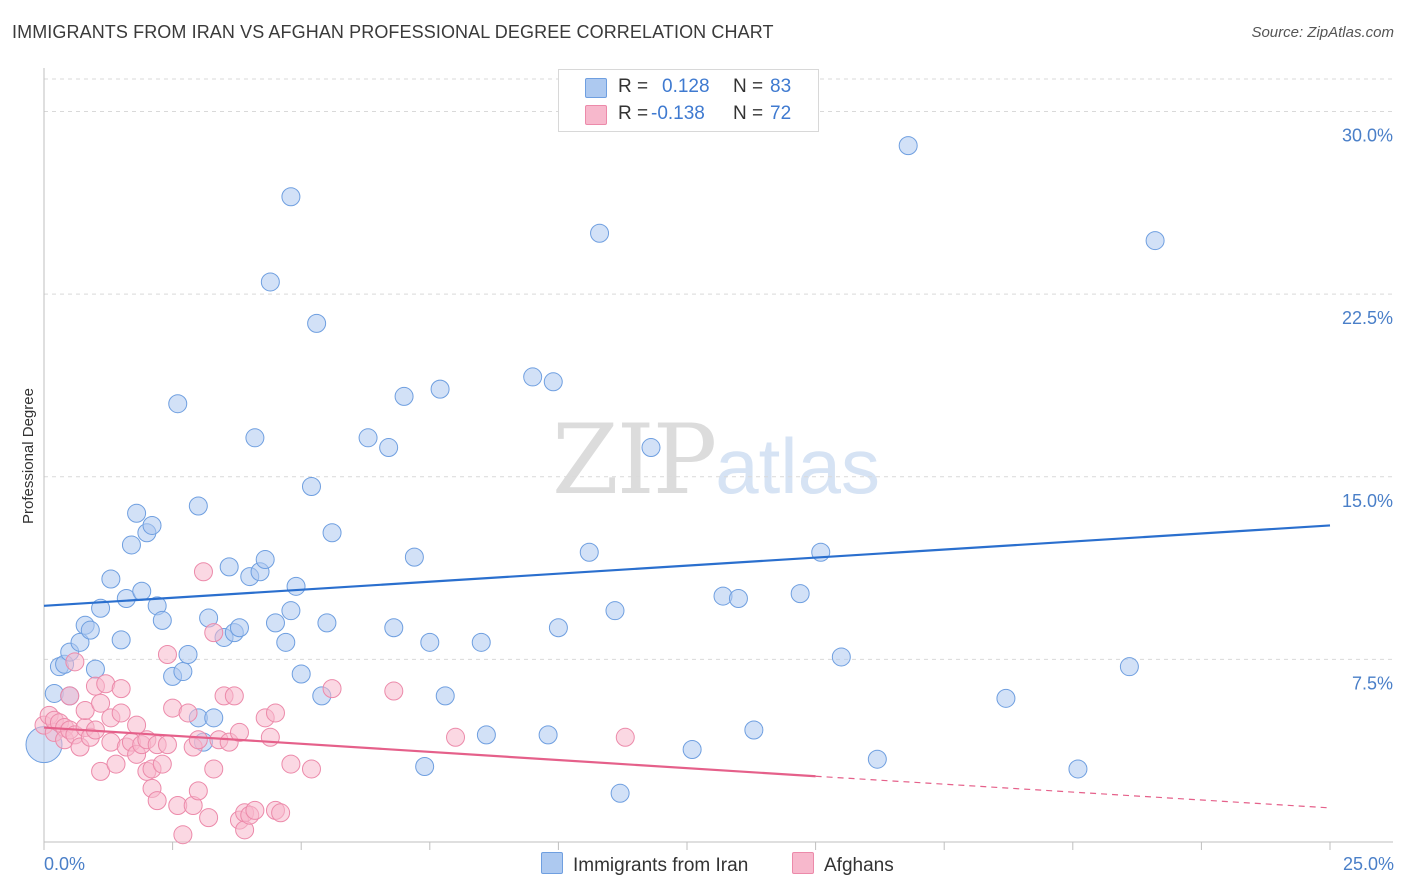  I want to click on legend-item-iran: Immigrants from Iran, so click(644, 864).